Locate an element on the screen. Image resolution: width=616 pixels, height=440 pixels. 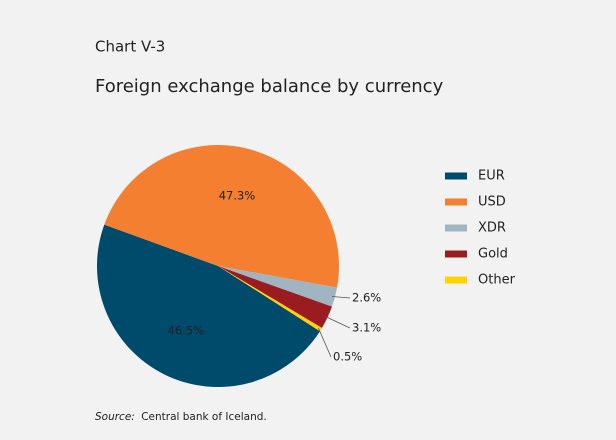
legend-label: Other is located at coordinates (497, 280).